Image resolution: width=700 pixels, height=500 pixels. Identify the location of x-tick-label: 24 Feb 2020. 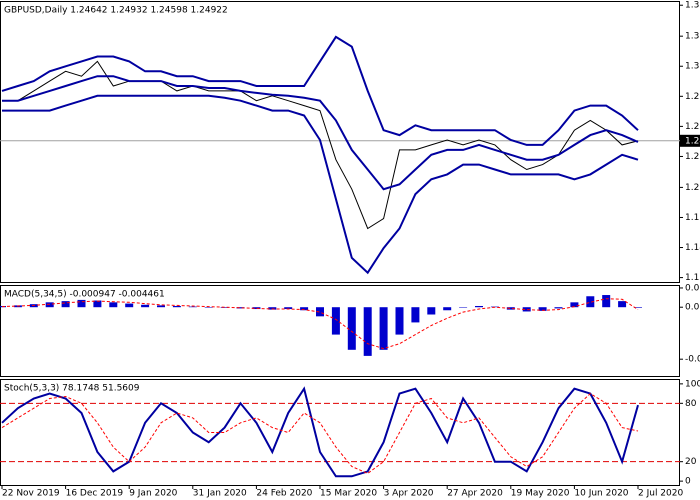
(284, 494).